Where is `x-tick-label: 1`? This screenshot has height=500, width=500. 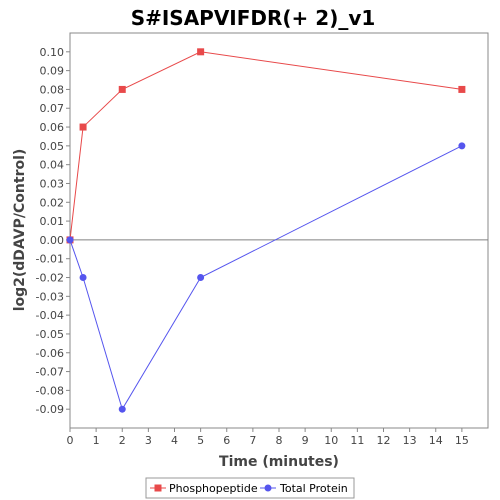 x-tick-label: 1 is located at coordinates (96, 440).